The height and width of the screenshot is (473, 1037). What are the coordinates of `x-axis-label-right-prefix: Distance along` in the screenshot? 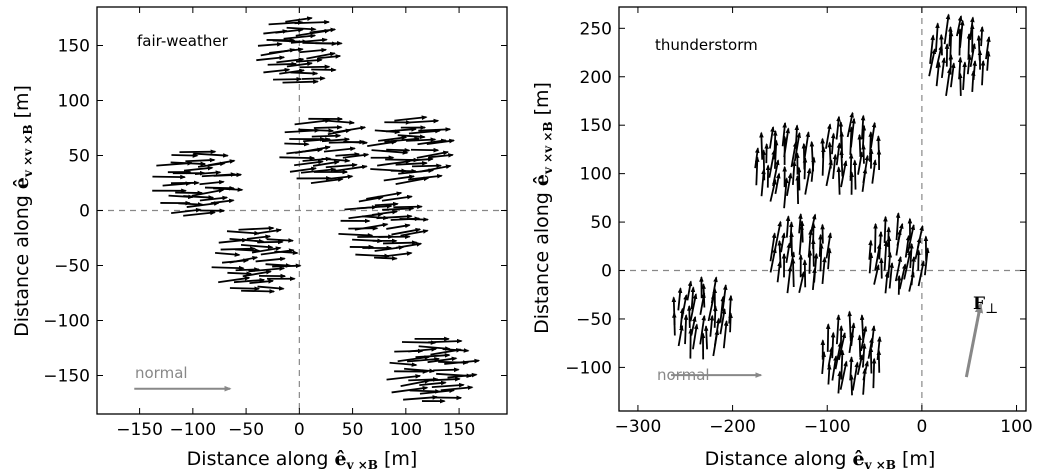 It's located at (779, 459).